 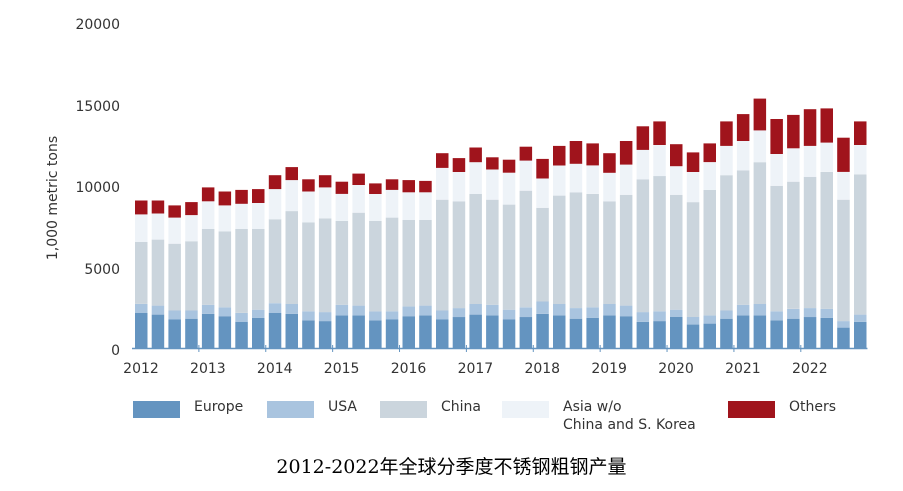 What do you see at coordinates (115, 351) in the screenshot?
I see `y-tick-0: 0` at bounding box center [115, 351].